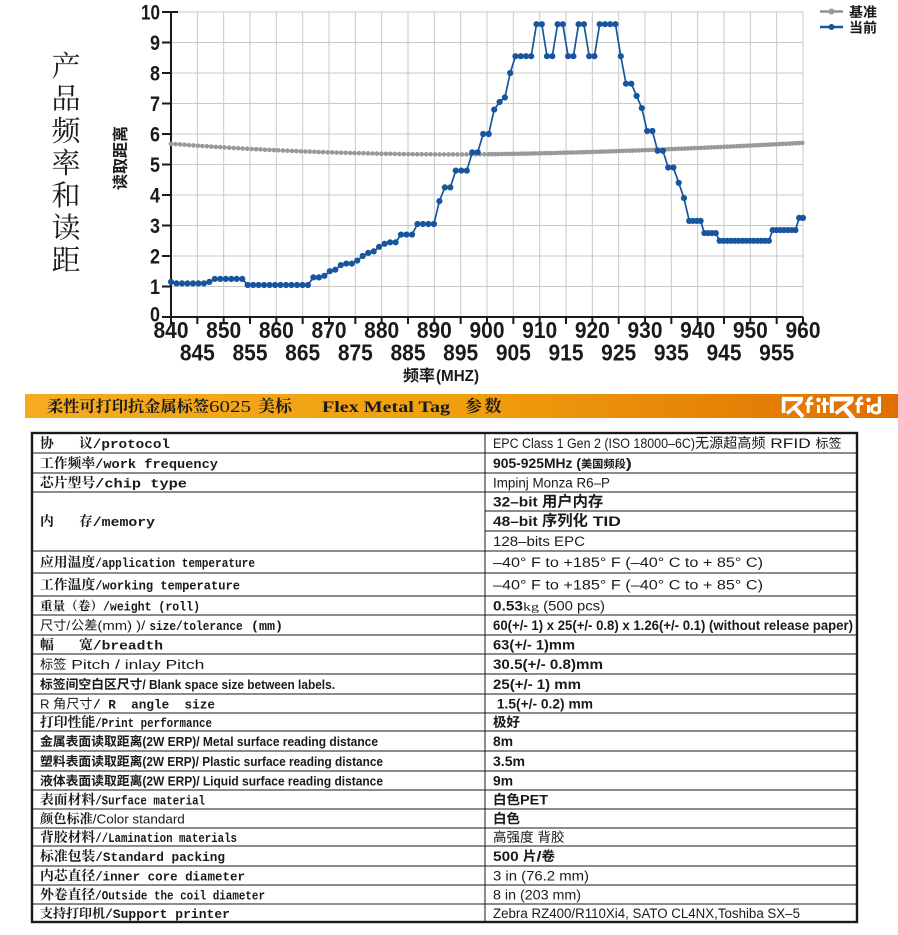  What do you see at coordinates (166, 838) in the screenshot?
I see `svg-text: //Lamination materials` at bounding box center [166, 838].